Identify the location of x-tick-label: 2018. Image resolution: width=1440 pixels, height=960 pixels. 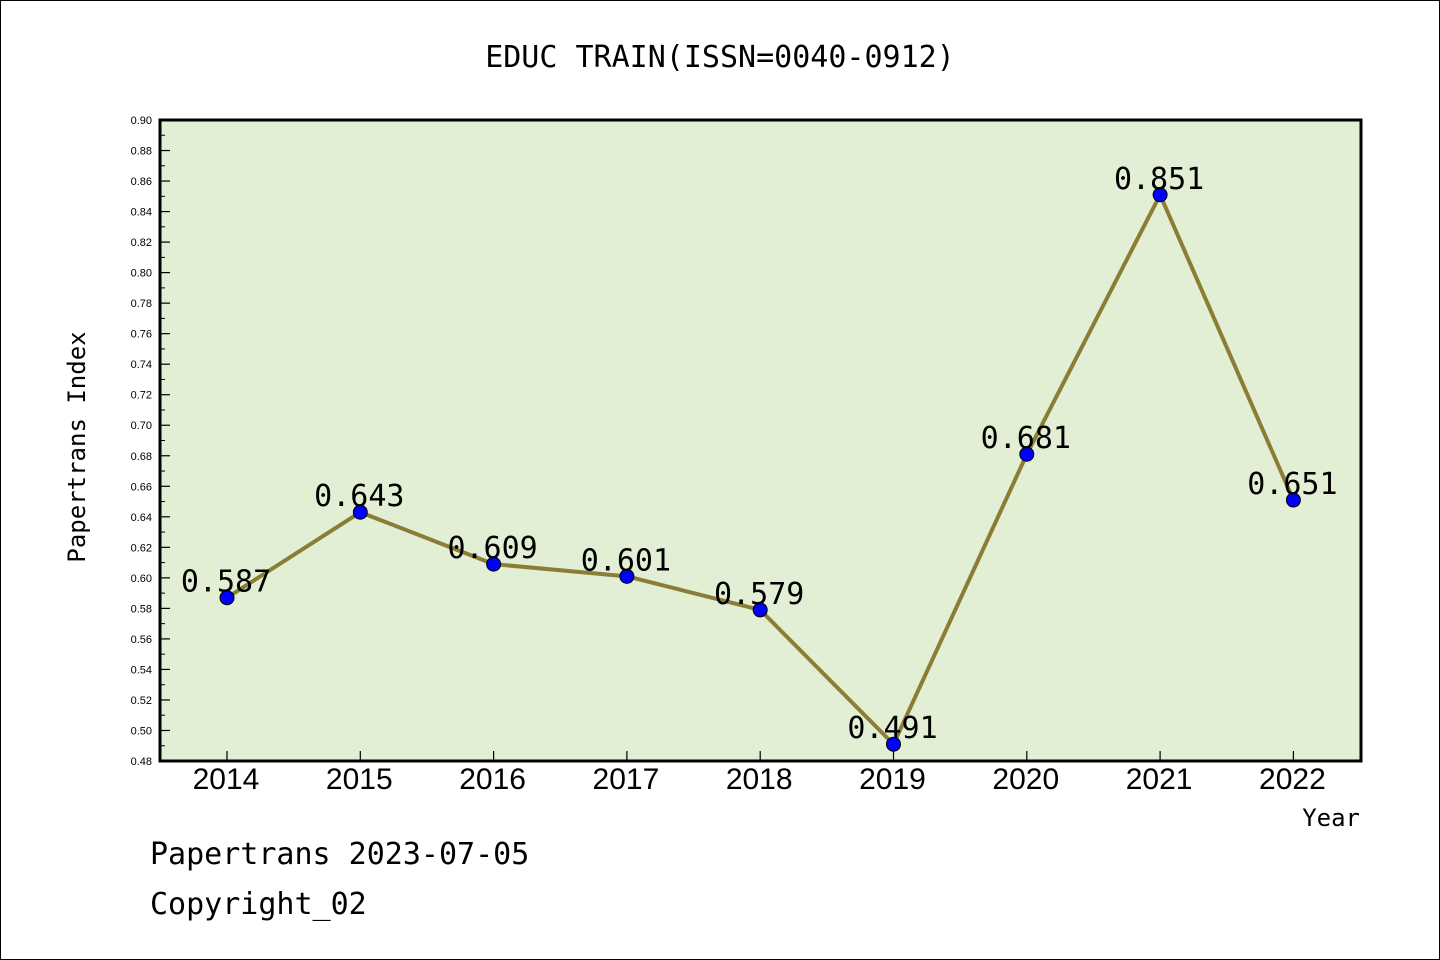
(759, 779).